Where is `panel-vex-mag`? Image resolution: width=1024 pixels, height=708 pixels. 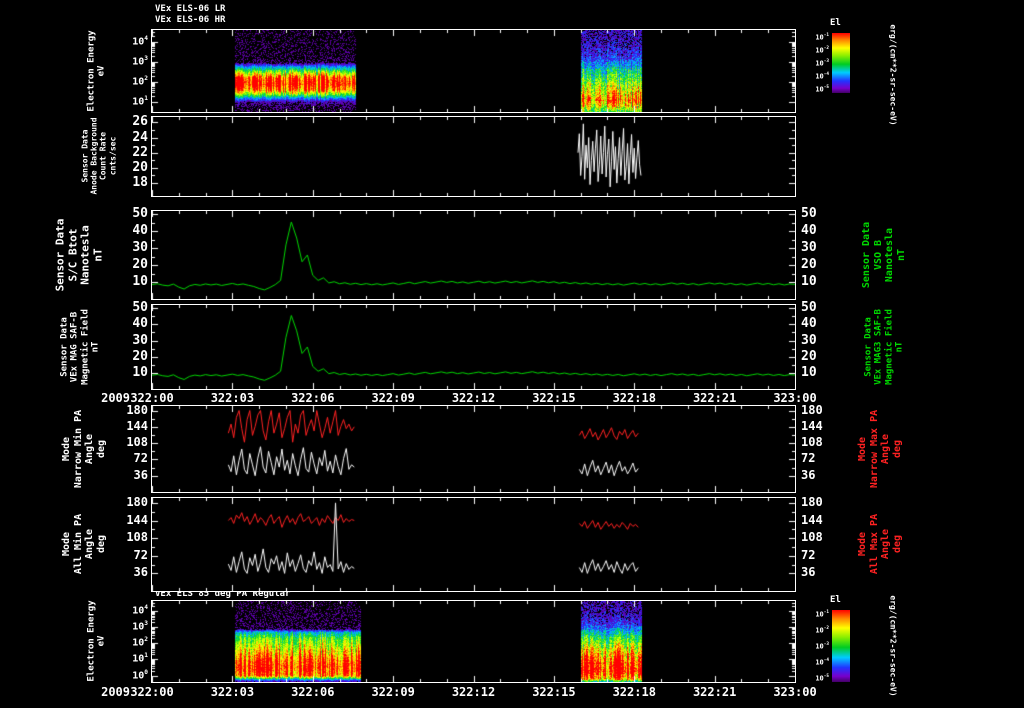 panel-vex-mag is located at coordinates (473, 347).